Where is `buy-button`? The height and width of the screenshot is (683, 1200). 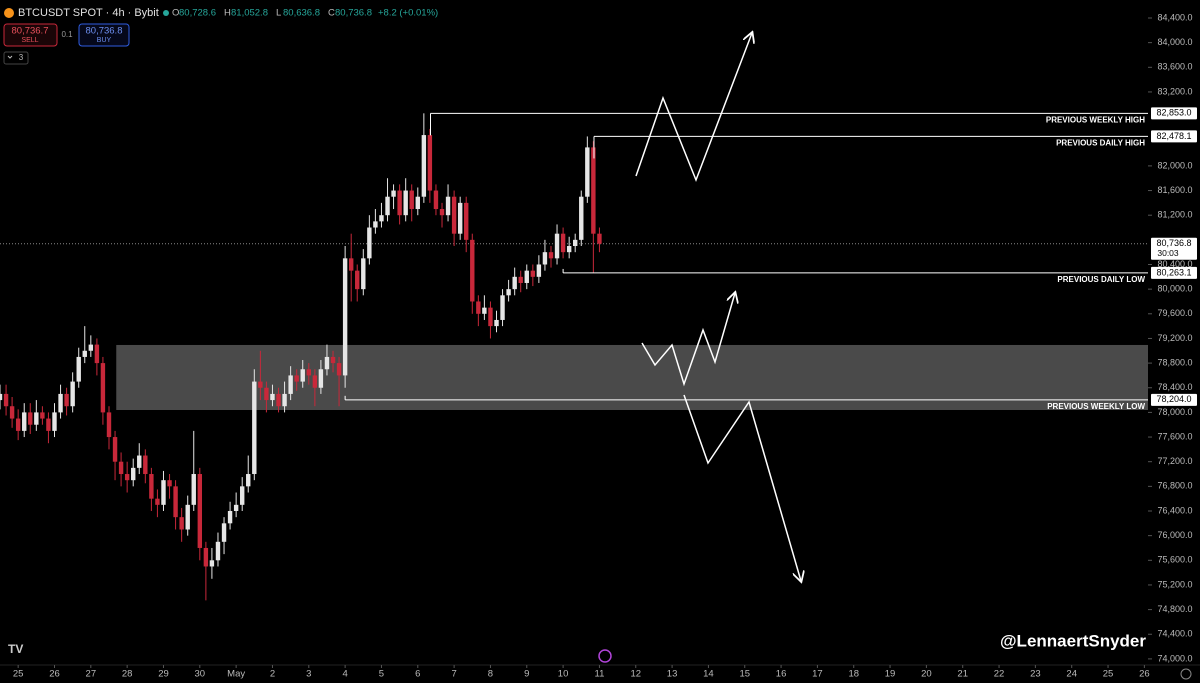
buy-button is located at coordinates (104, 35).